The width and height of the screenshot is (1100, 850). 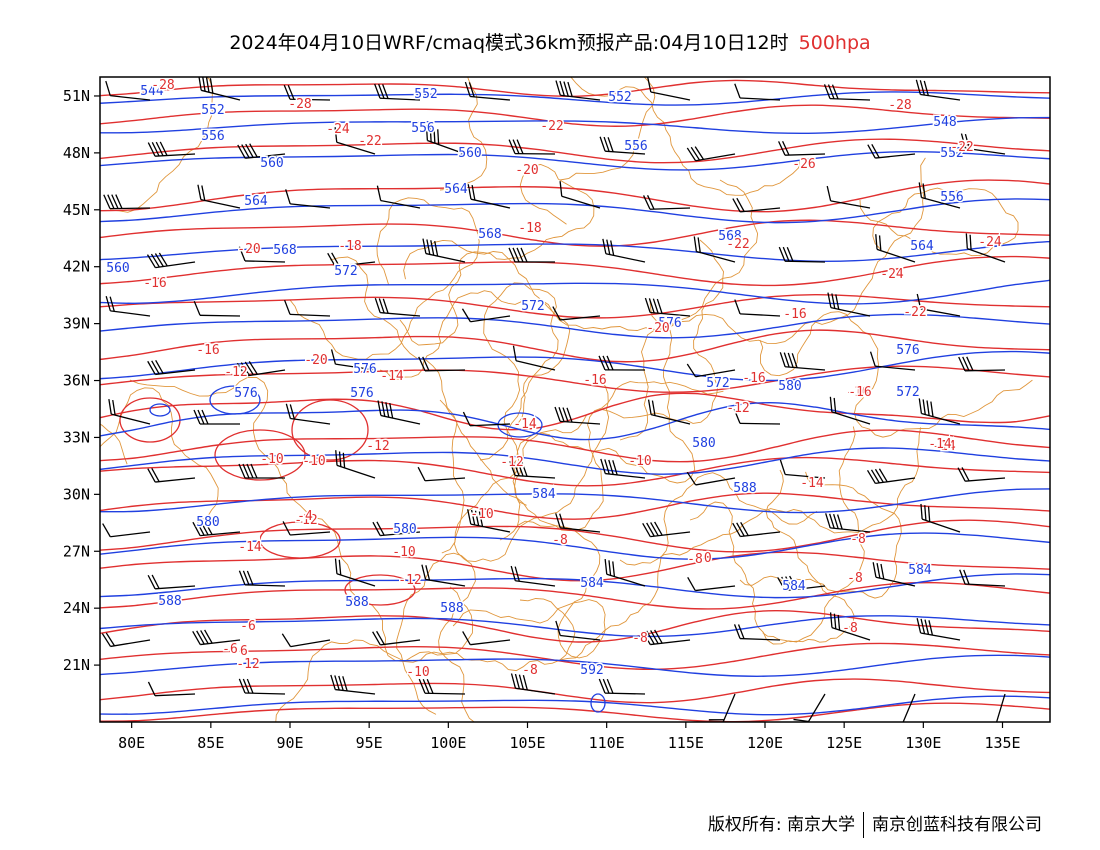 What do you see at coordinates (212, 110) in the screenshot?
I see `height-label: 552` at bounding box center [212, 110].